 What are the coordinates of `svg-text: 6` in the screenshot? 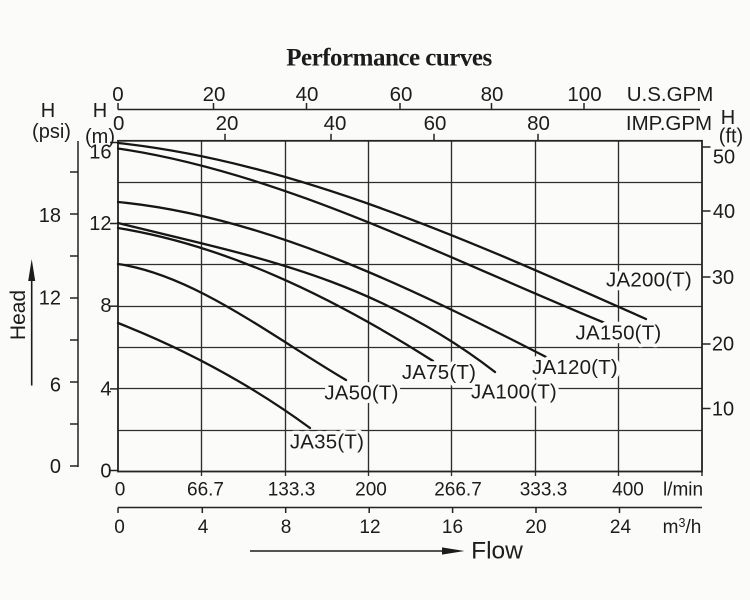 It's located at (55, 386).